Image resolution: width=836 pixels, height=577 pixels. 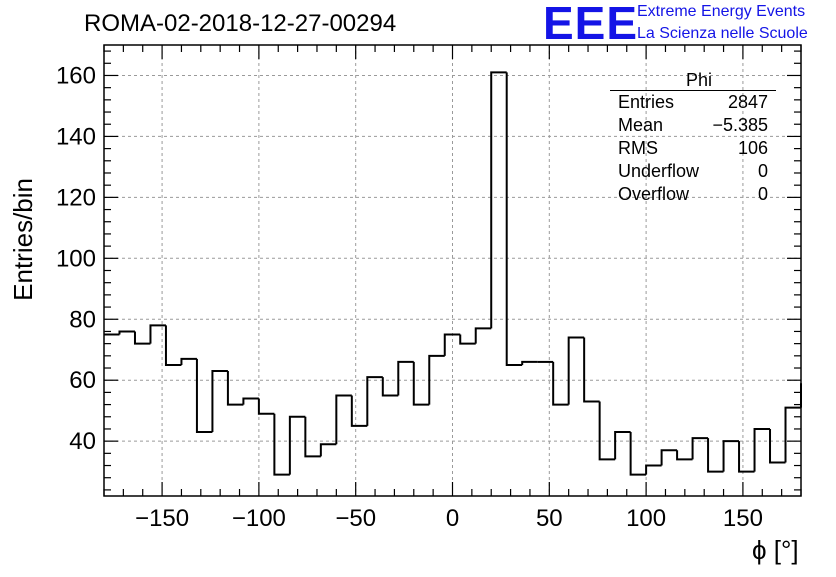 I want to click on y-tick-label: 60, so click(x=82, y=380).